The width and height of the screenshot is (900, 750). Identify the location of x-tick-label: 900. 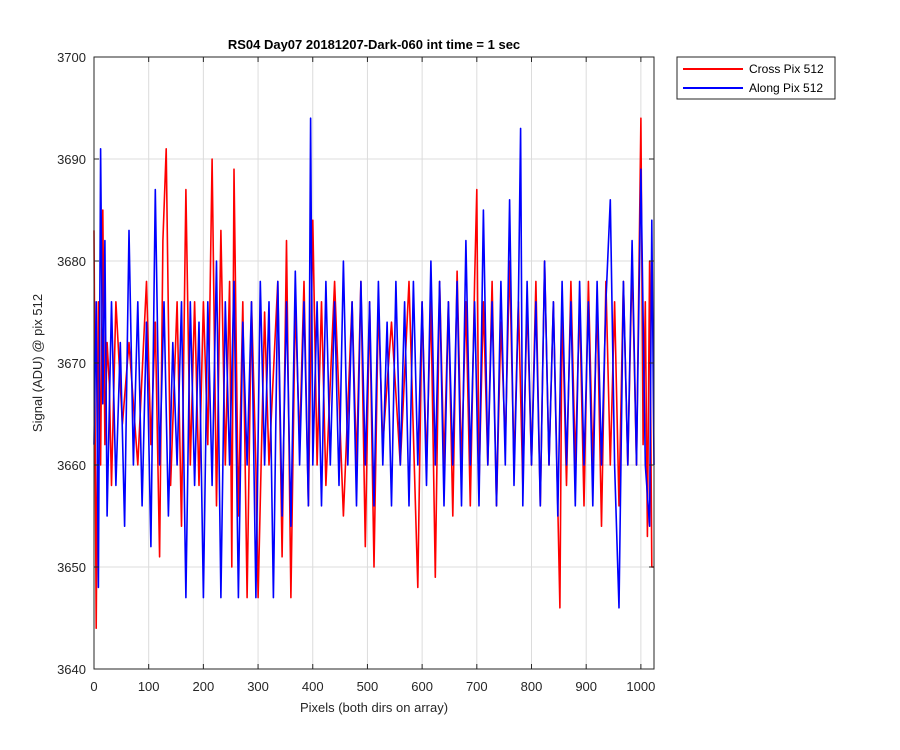
(586, 686).